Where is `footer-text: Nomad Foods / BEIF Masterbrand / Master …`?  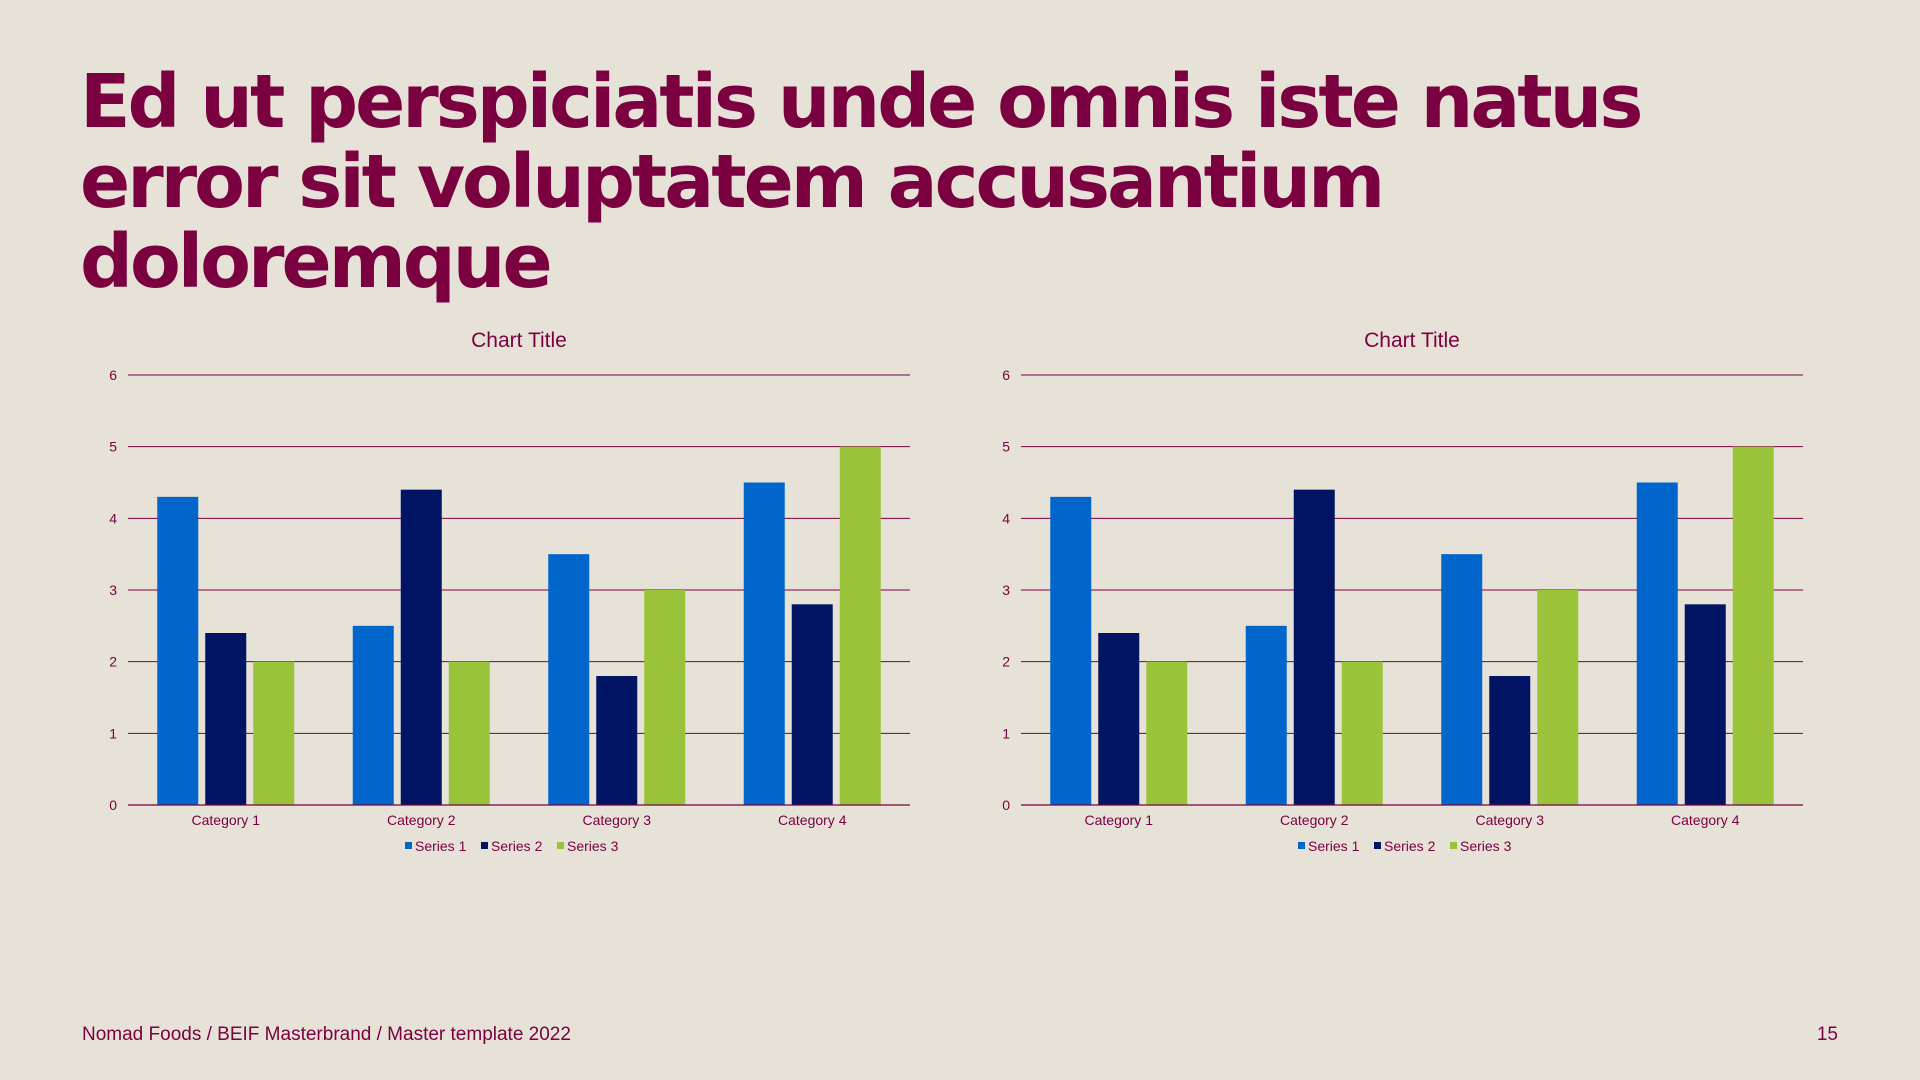
footer-text: Nomad Foods / BEIF Masterbrand / Master … is located at coordinates (326, 1034).